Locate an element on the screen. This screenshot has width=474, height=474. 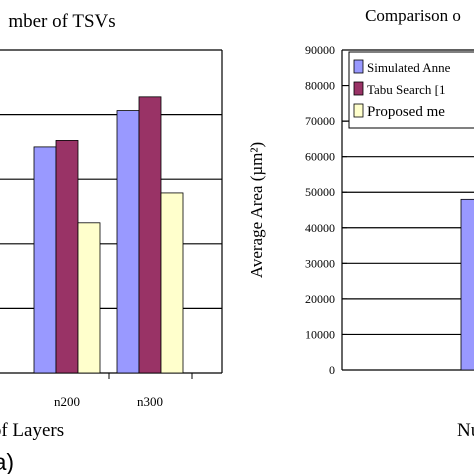
right-y-axis-label: Average Area (µm²) is located at coordinates (256, 210).